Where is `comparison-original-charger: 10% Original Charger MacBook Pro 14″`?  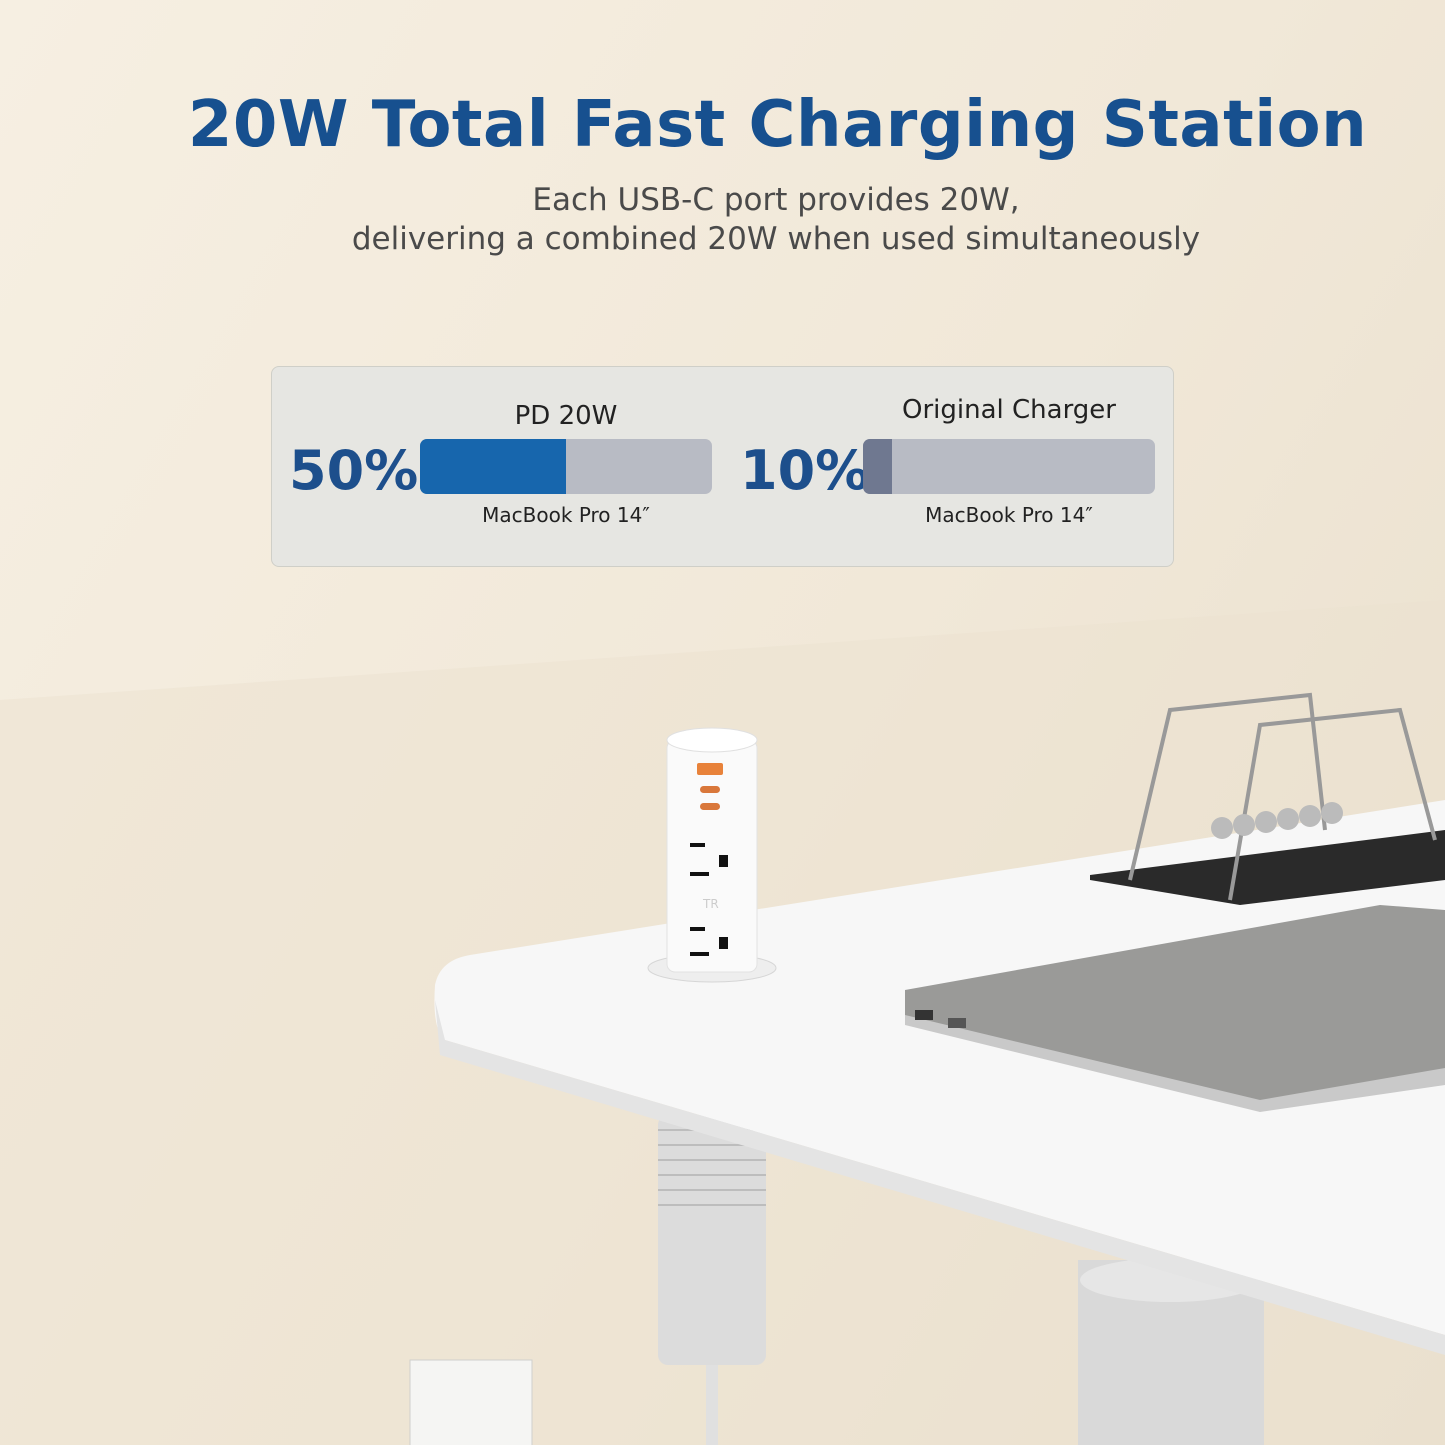
comparison-original-charger: 10% Original Charger MacBook Pro 14″ is located at coordinates (947, 466).